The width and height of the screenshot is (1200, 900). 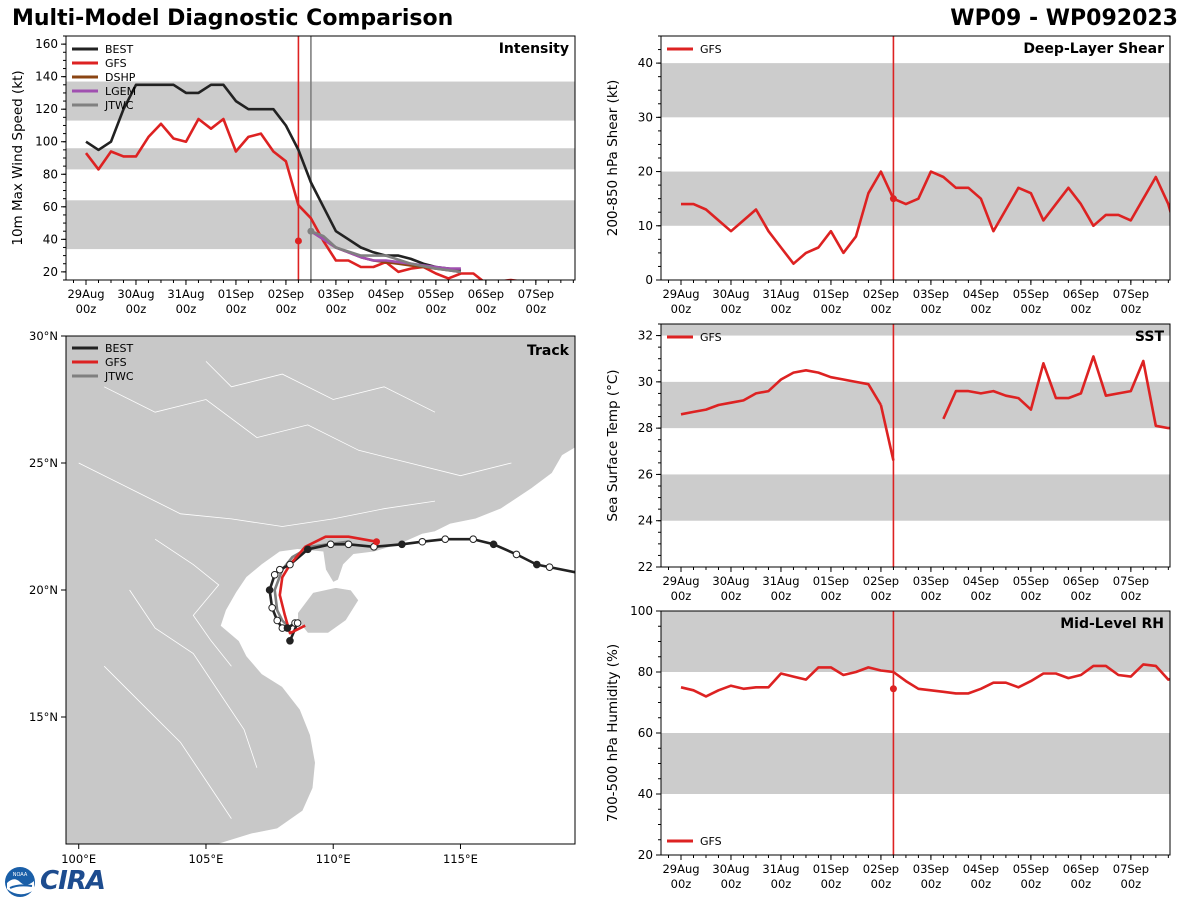 What do you see at coordinates (20, 875) in the screenshot?
I see `noaa-logo-text: NOAA` at bounding box center [20, 875].